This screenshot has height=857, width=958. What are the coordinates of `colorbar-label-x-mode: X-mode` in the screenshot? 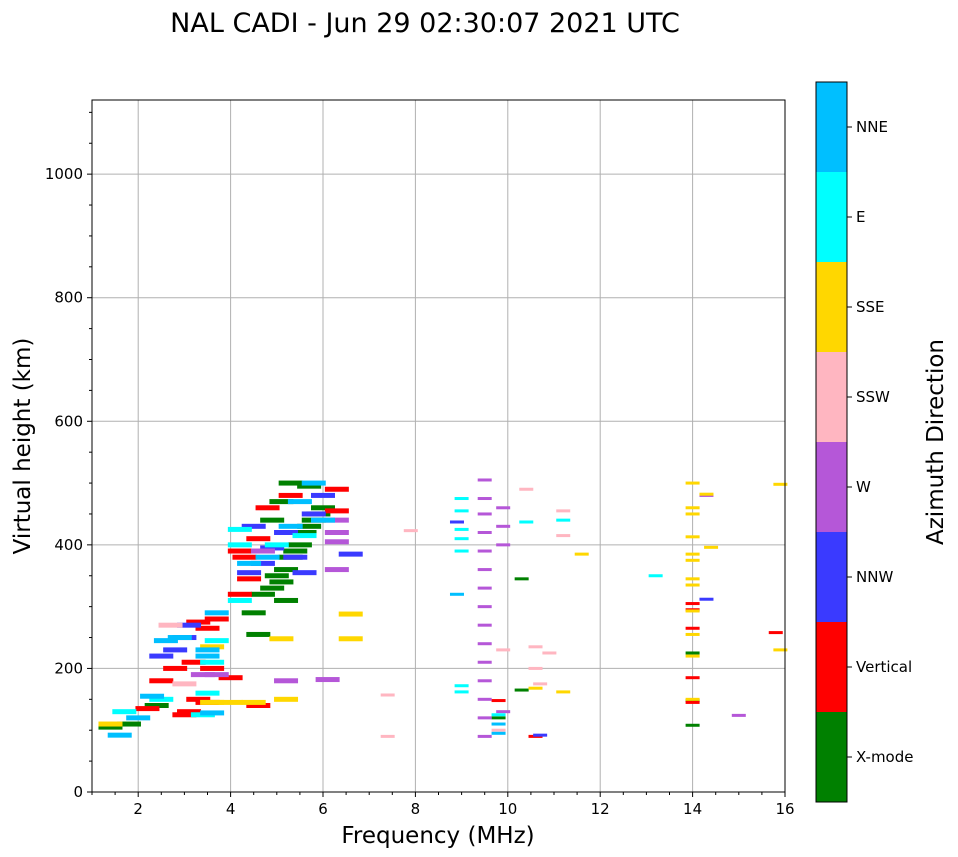 It's located at (884, 757).